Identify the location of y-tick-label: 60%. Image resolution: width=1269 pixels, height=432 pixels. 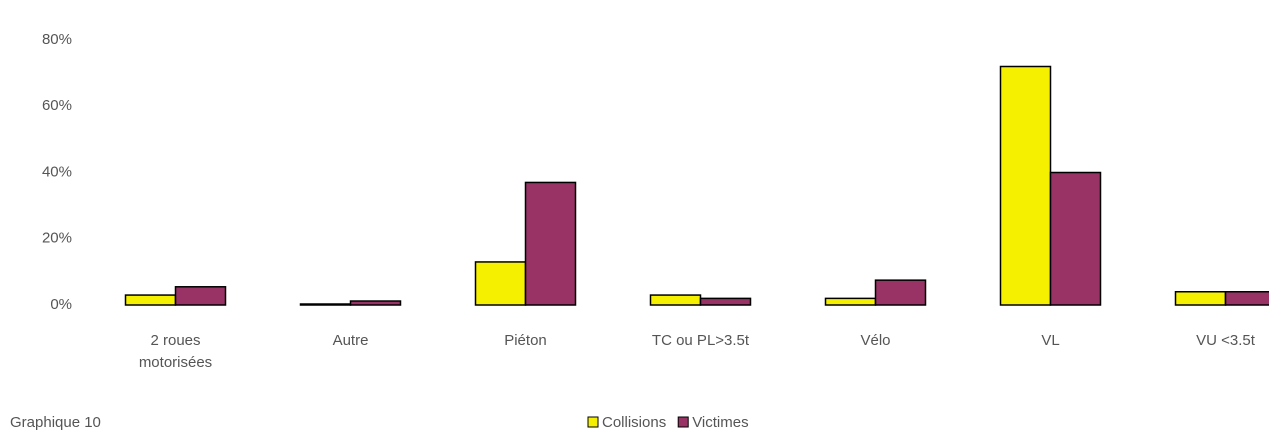
(57, 105).